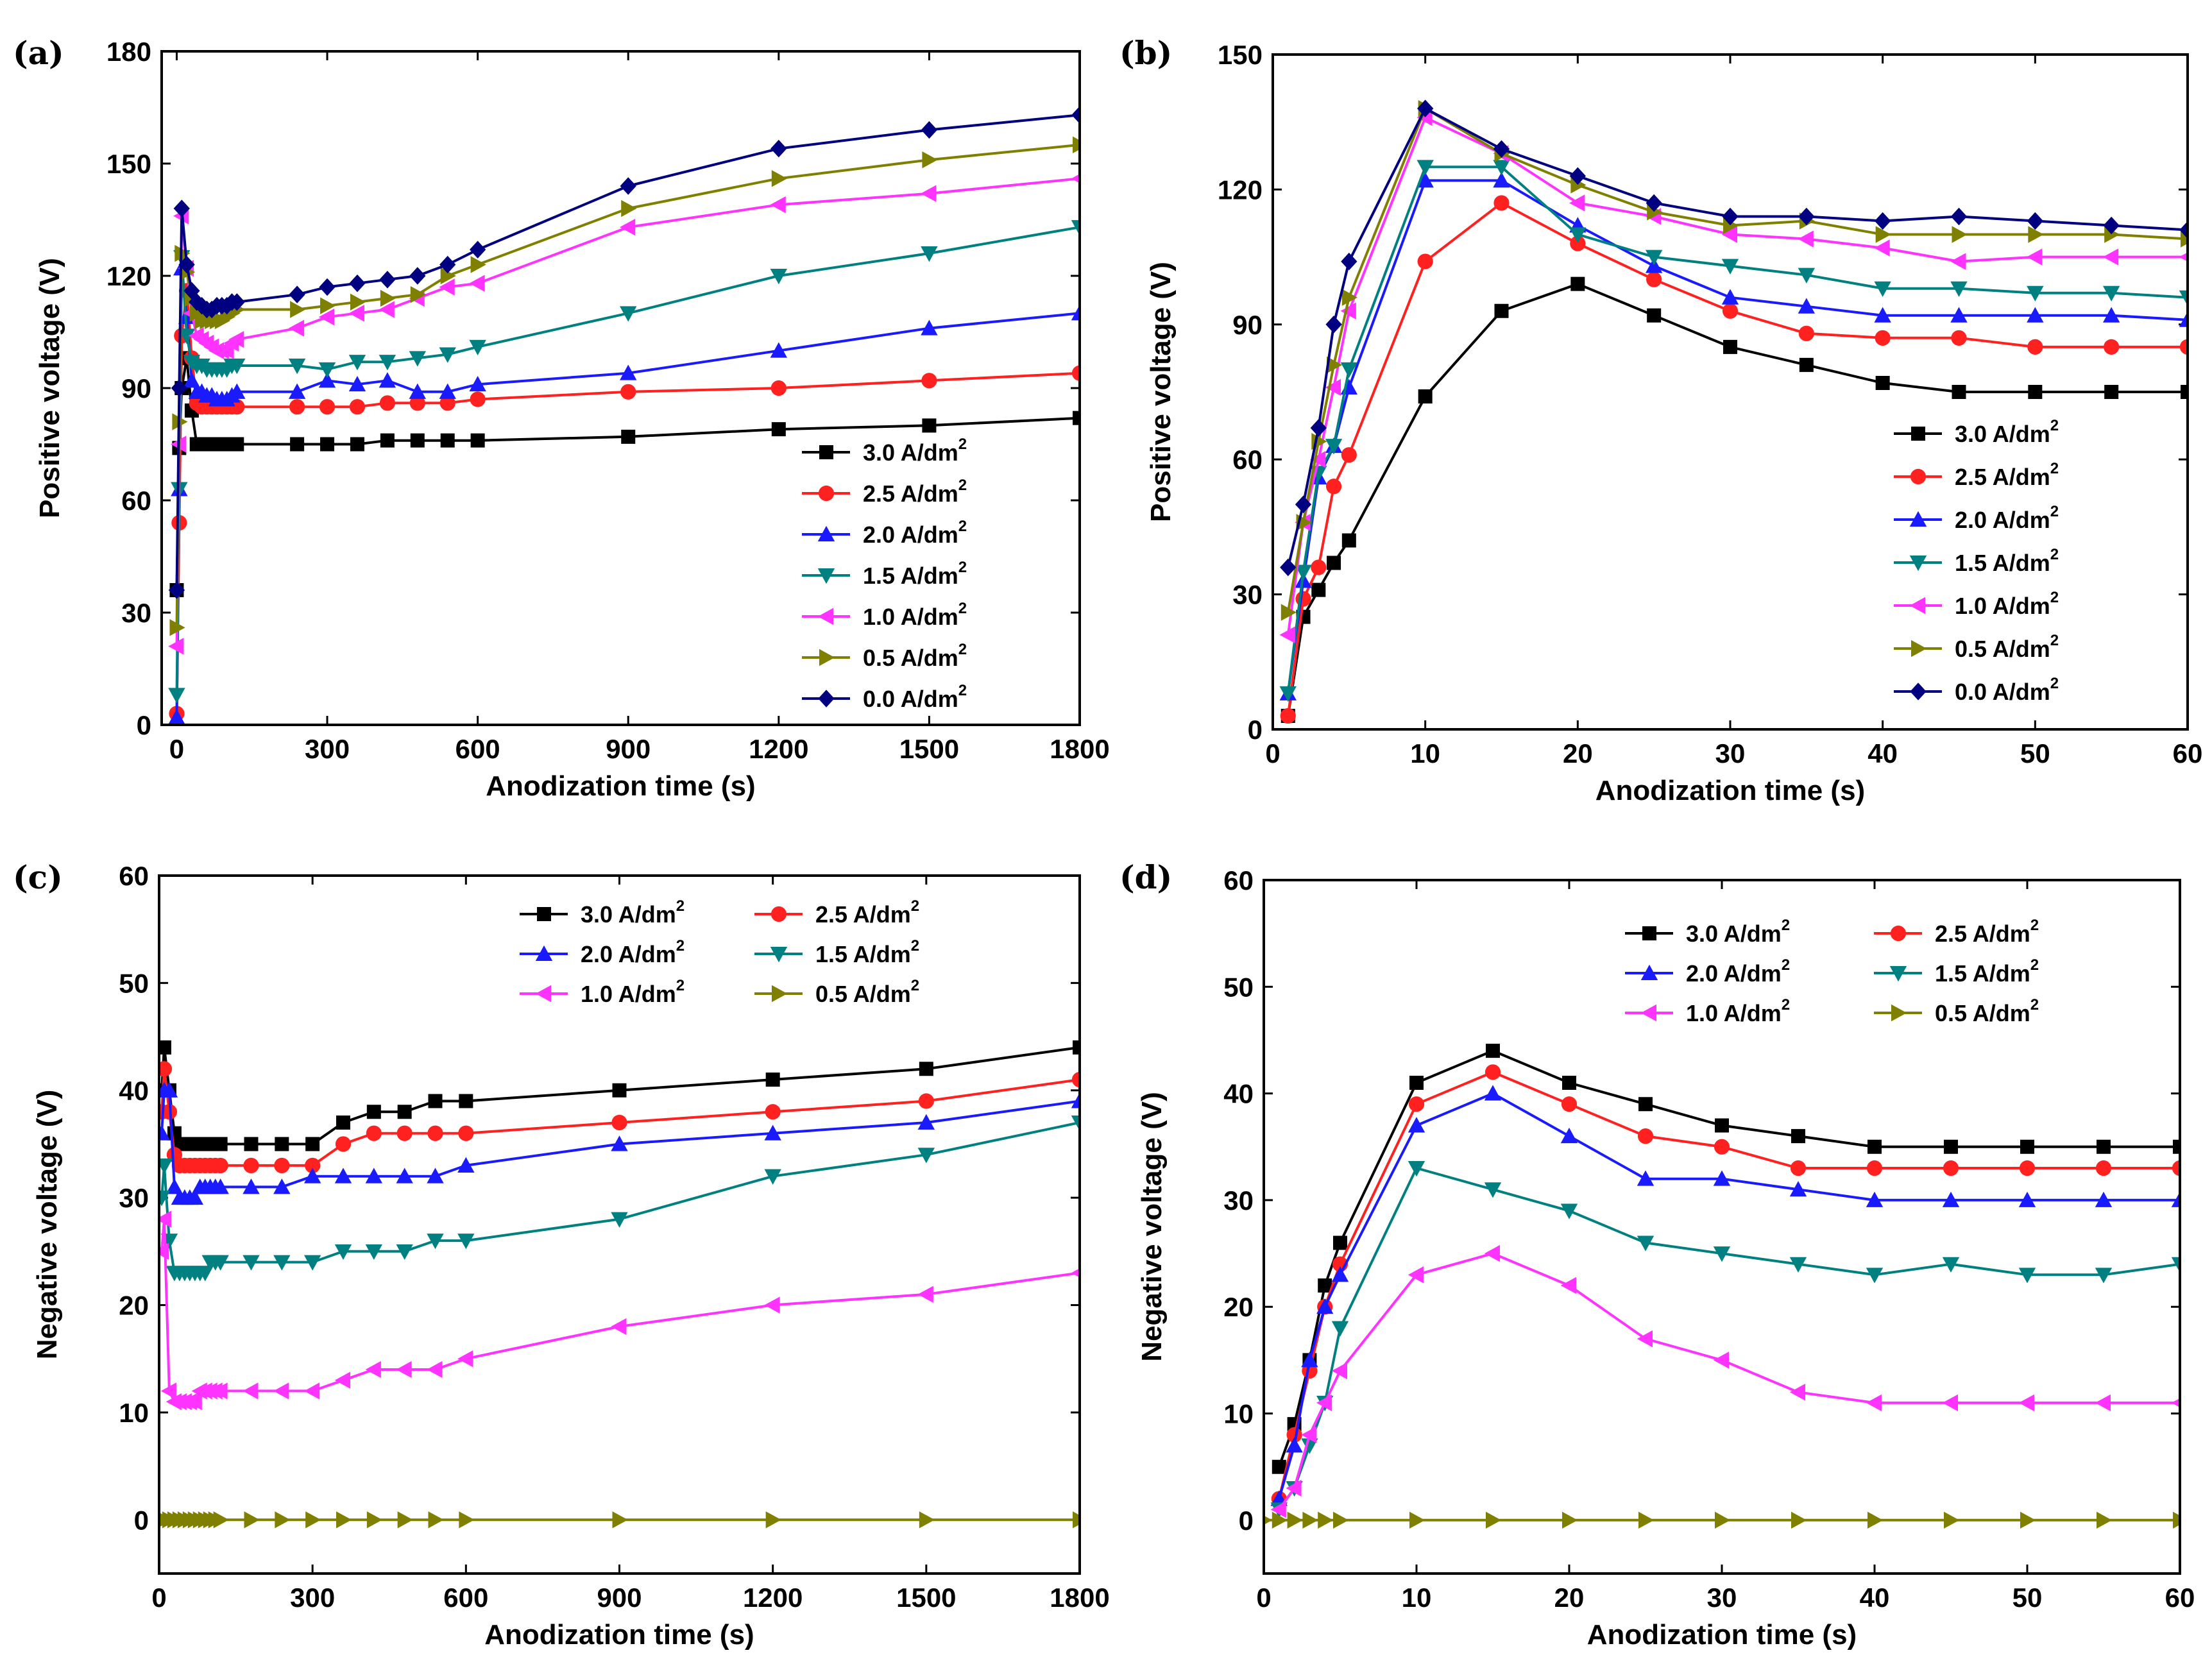  I want to click on x-tick-label: 1500, so click(926, 1597).